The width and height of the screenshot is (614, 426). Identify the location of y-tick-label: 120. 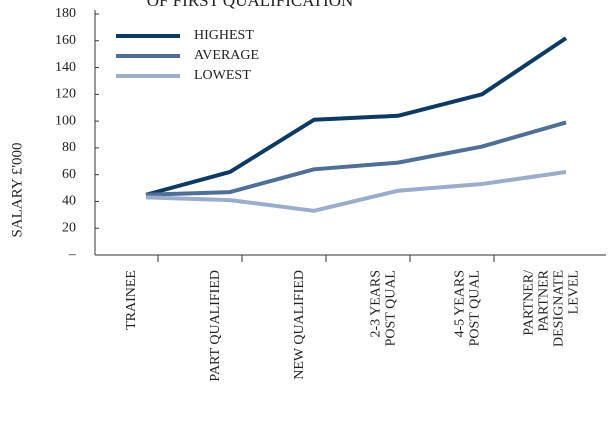
(65, 94).